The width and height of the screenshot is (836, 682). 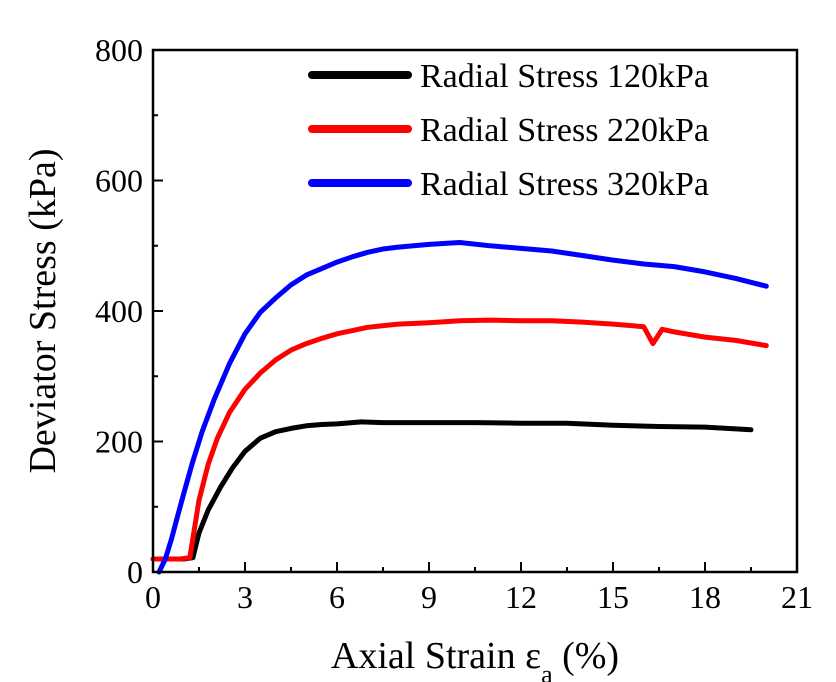 I want to click on legend-label-2: Radial Stress 220kPa, so click(x=564, y=130).